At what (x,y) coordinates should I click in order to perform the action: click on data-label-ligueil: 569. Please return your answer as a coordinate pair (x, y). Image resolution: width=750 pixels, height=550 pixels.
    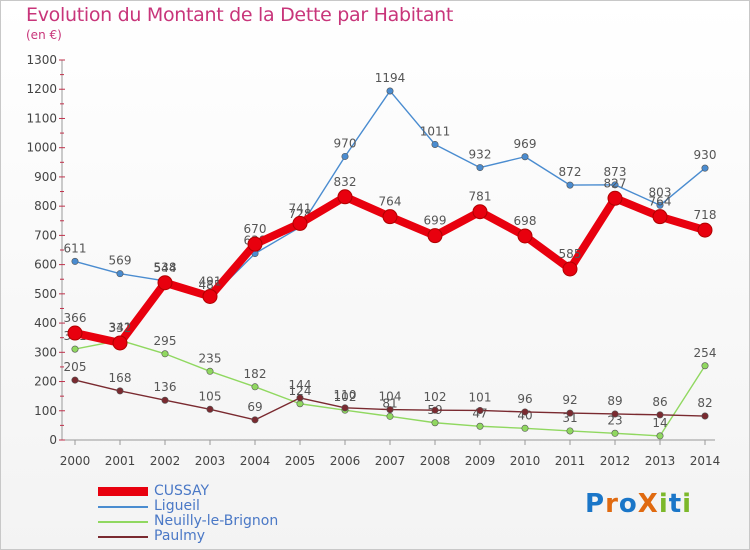
    Looking at the image, I should click on (120, 261).